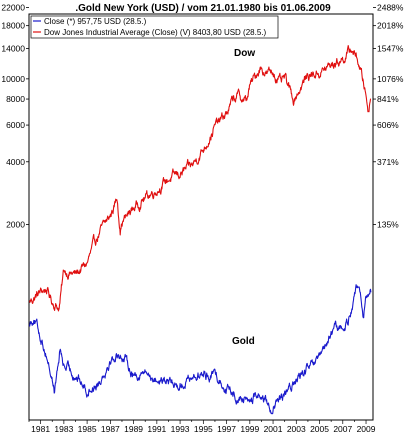  I want to click on x-tick-label: 1981, so click(40, 429).